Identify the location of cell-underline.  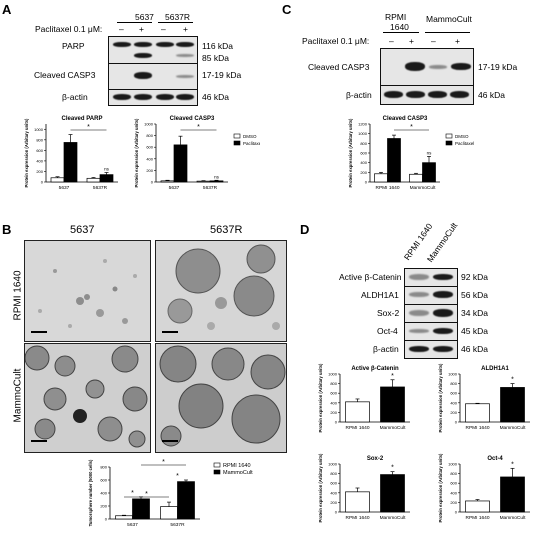
(175, 22).